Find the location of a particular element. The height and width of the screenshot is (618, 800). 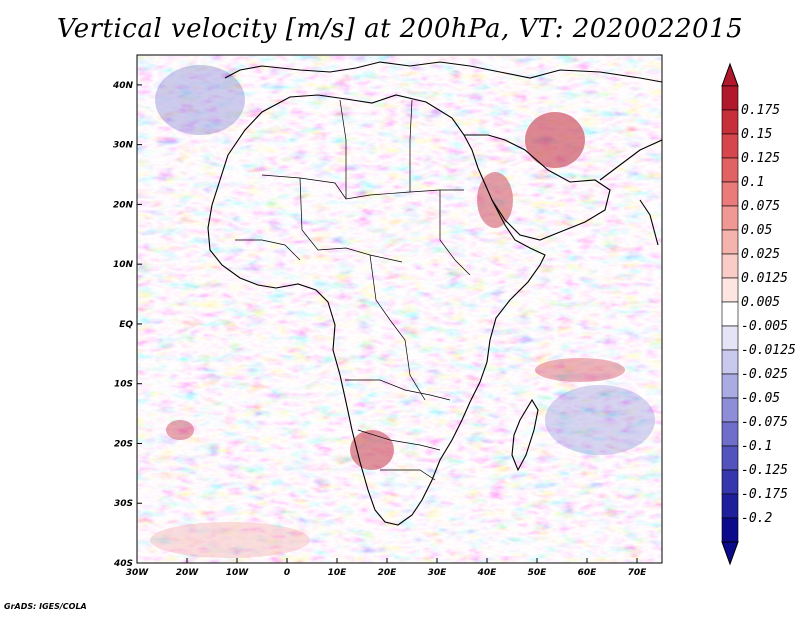

lon-tick-label: 40E is located at coordinates (487, 573).